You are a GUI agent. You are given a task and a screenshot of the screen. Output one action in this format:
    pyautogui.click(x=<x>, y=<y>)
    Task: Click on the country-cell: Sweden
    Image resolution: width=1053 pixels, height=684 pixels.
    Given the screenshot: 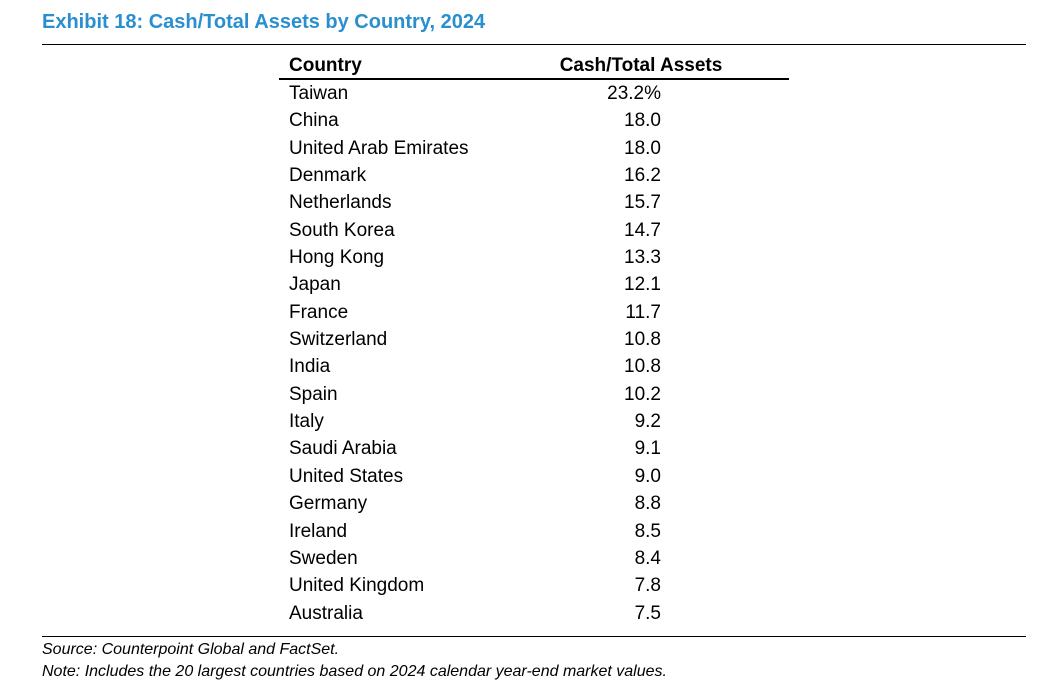 What is the action you would take?
    pyautogui.click(x=323, y=558)
    